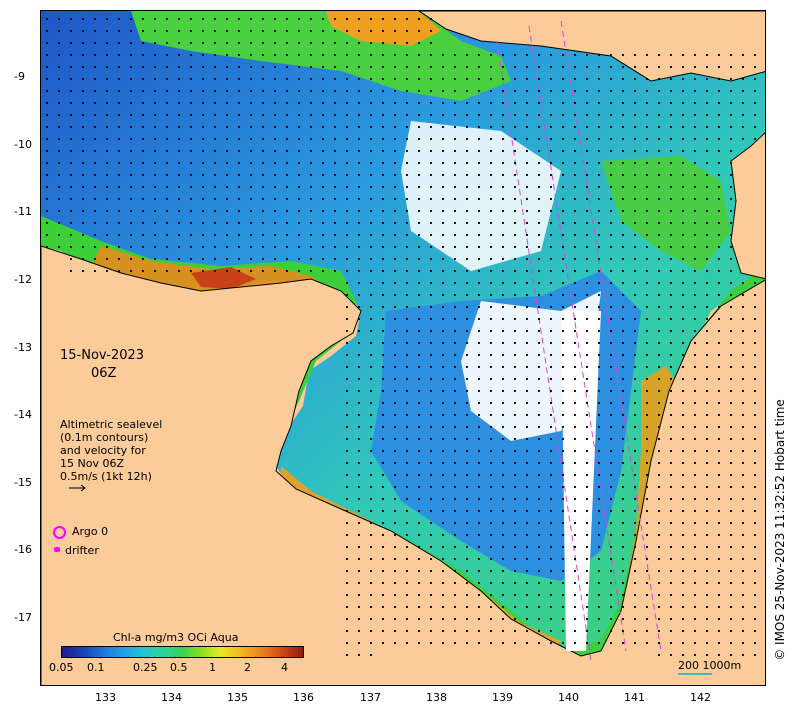 The height and width of the screenshot is (716, 792). I want to click on colorbar-tick: 0.5, so click(179, 667).